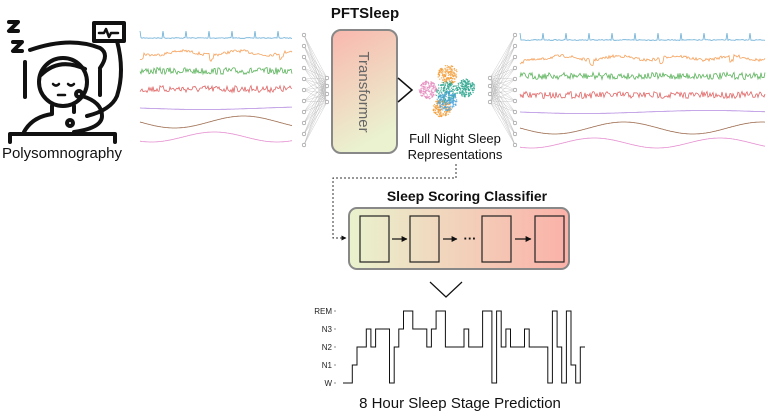 This screenshot has width=770, height=420. I want to click on y-tick-label-n2: N2, so click(327, 347).